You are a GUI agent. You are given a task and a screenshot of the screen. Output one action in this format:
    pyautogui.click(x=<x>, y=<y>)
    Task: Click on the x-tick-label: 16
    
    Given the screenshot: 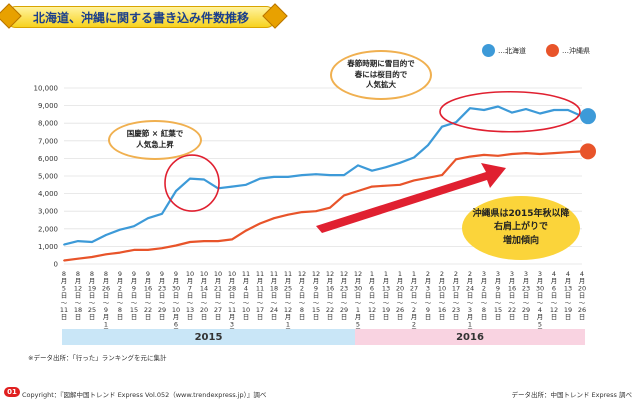 What is the action you would take?
    pyautogui.click(x=512, y=288)
    